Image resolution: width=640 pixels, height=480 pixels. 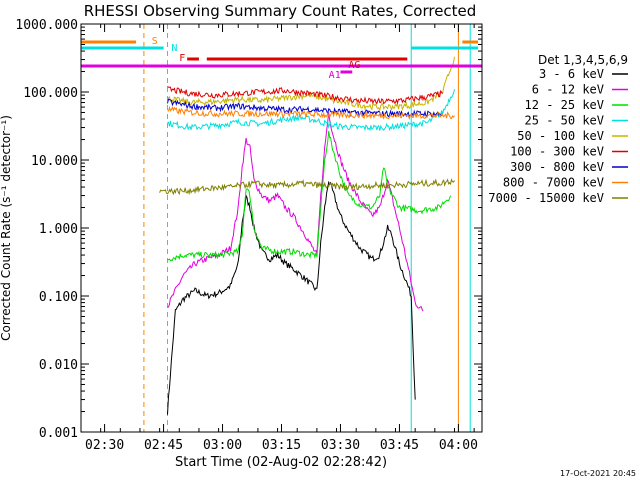 I want to click on flag-label-1: S, so click(x=155, y=41).